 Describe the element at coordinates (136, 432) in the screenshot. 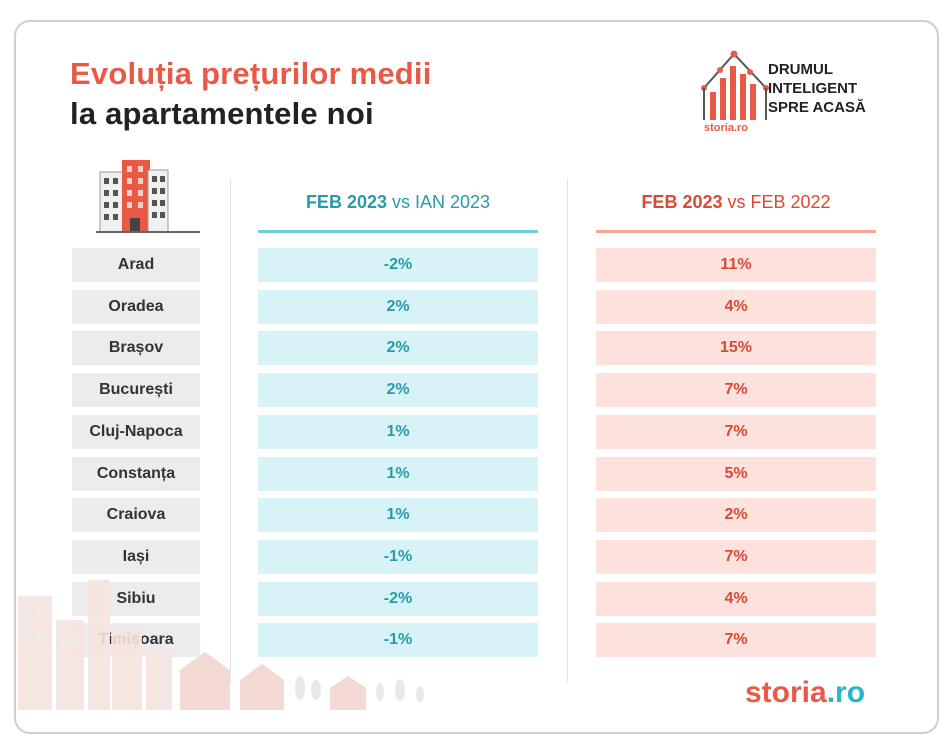

I see `city-cell: Cluj-Napoca` at that location.